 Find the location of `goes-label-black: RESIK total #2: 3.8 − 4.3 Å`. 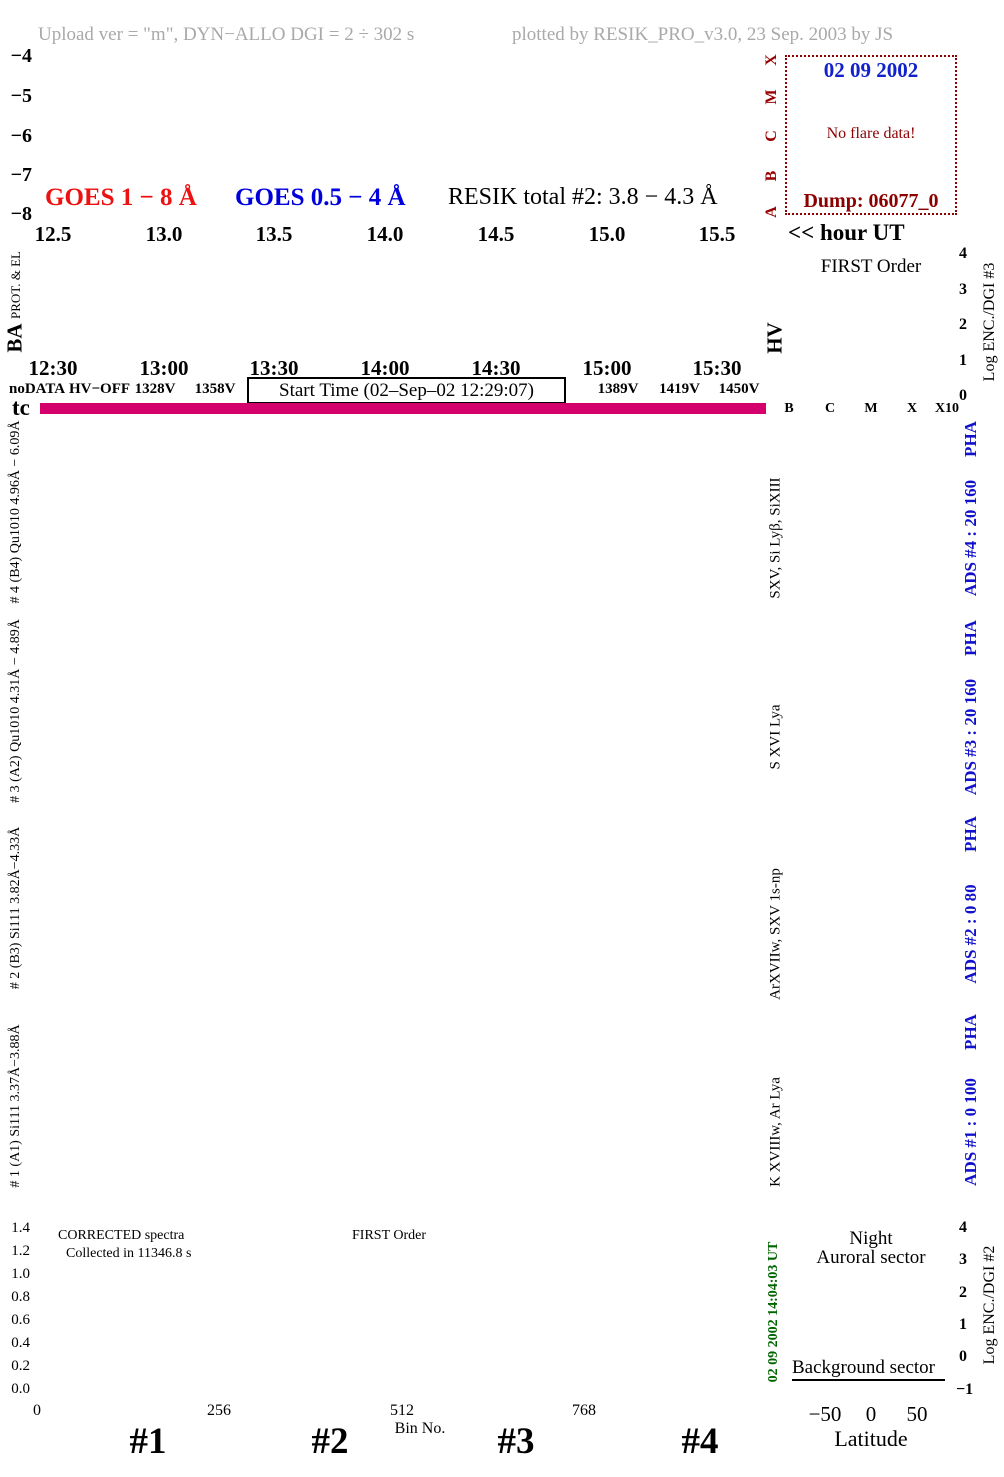

goes-label-black: RESIK total #2: 3.8 − 4.3 Å is located at coordinates (583, 197).